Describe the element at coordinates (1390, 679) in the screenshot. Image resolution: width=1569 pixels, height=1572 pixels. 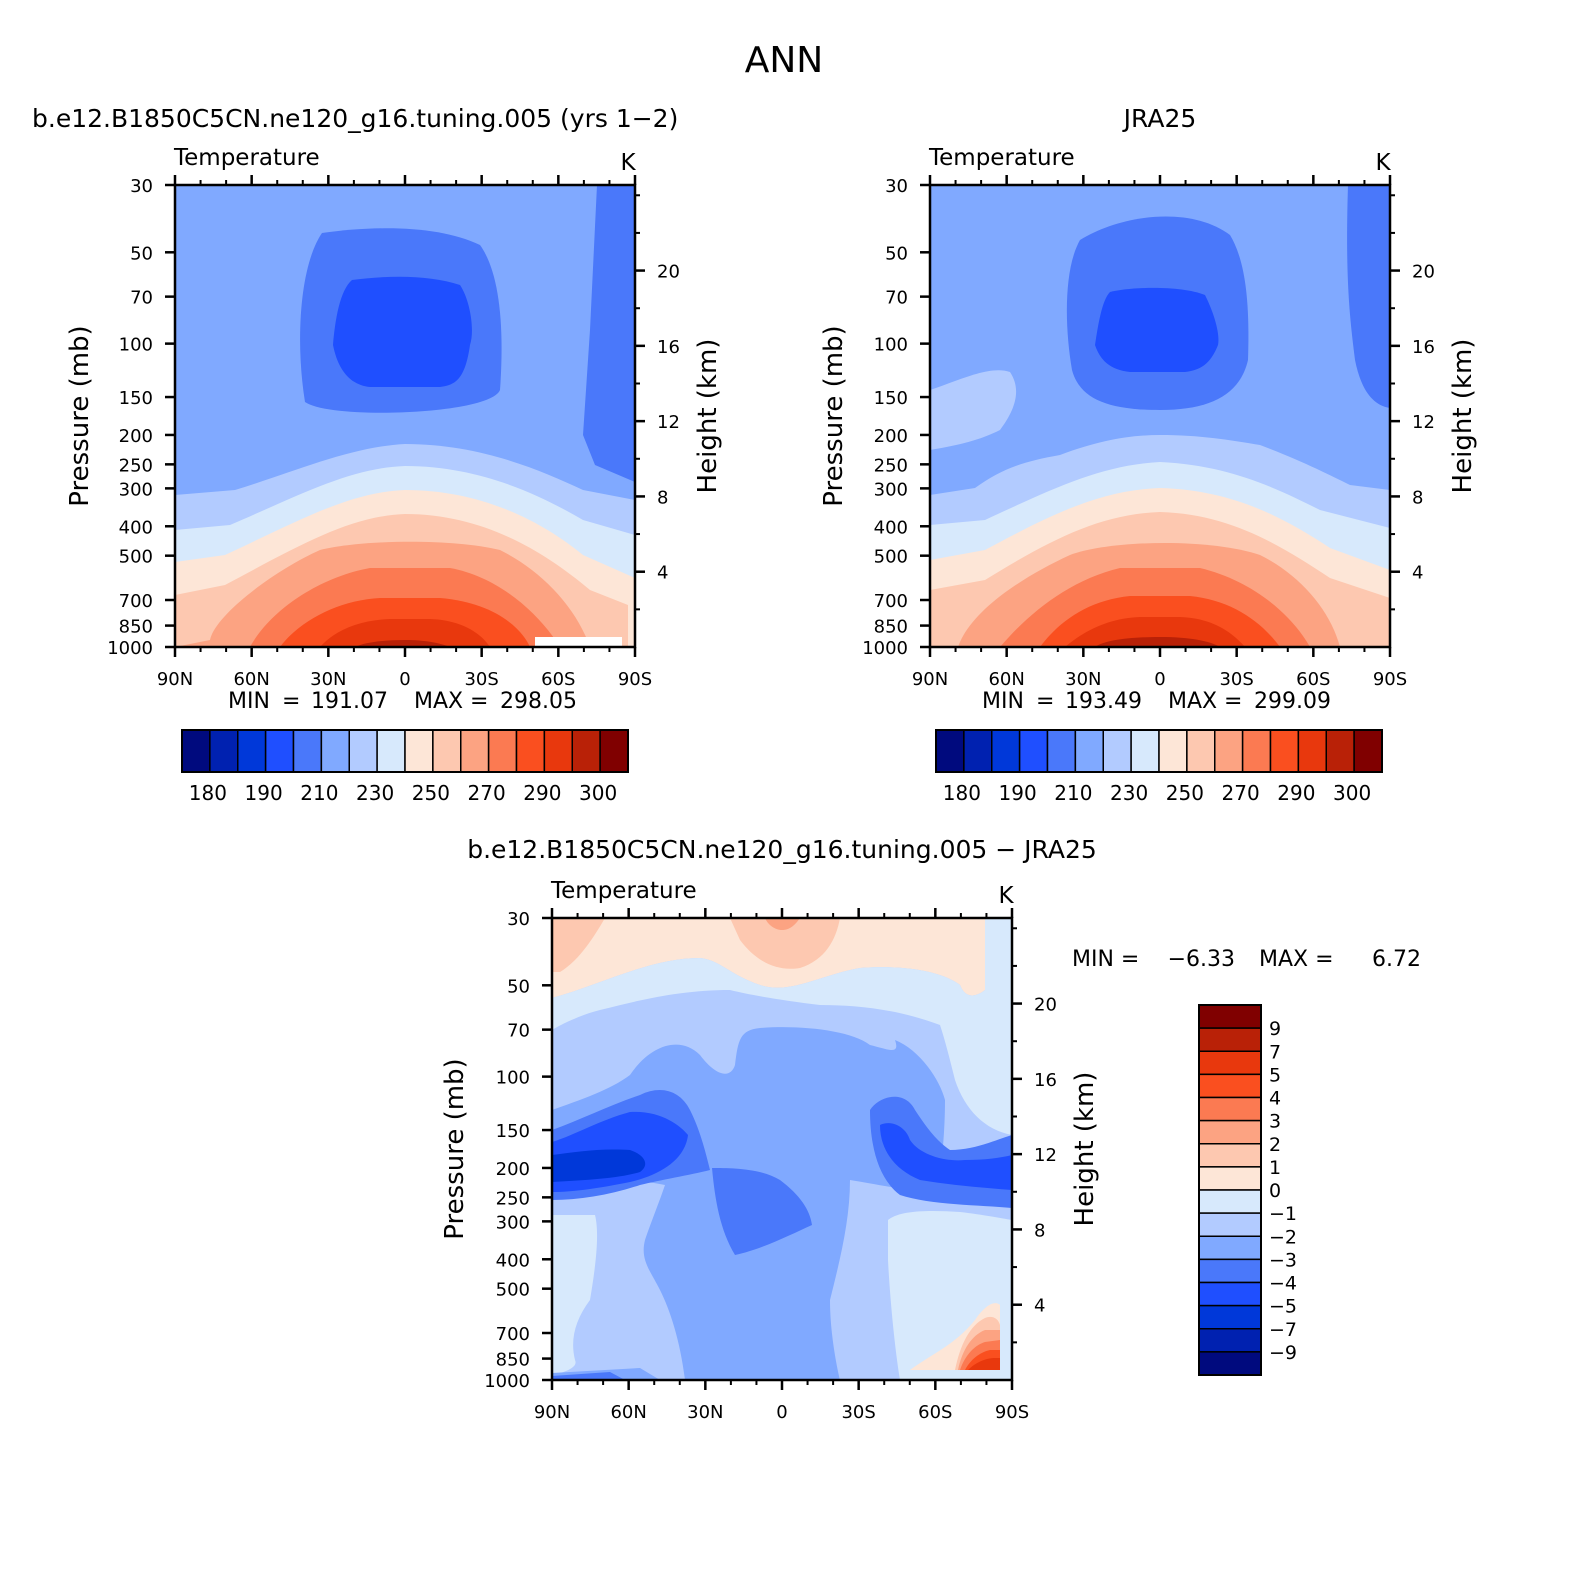
I see `obs-x-tick-label: 90S` at that location.